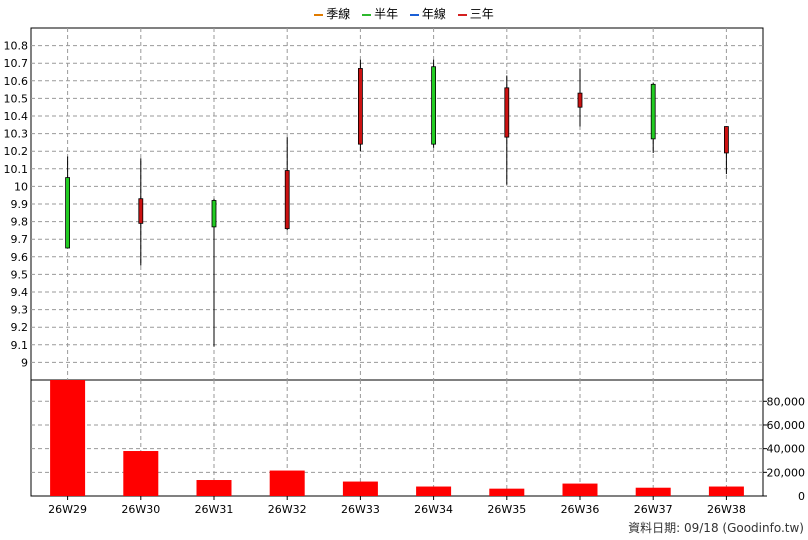  I want to click on price-tick-label: 10.8, so click(16, 46).